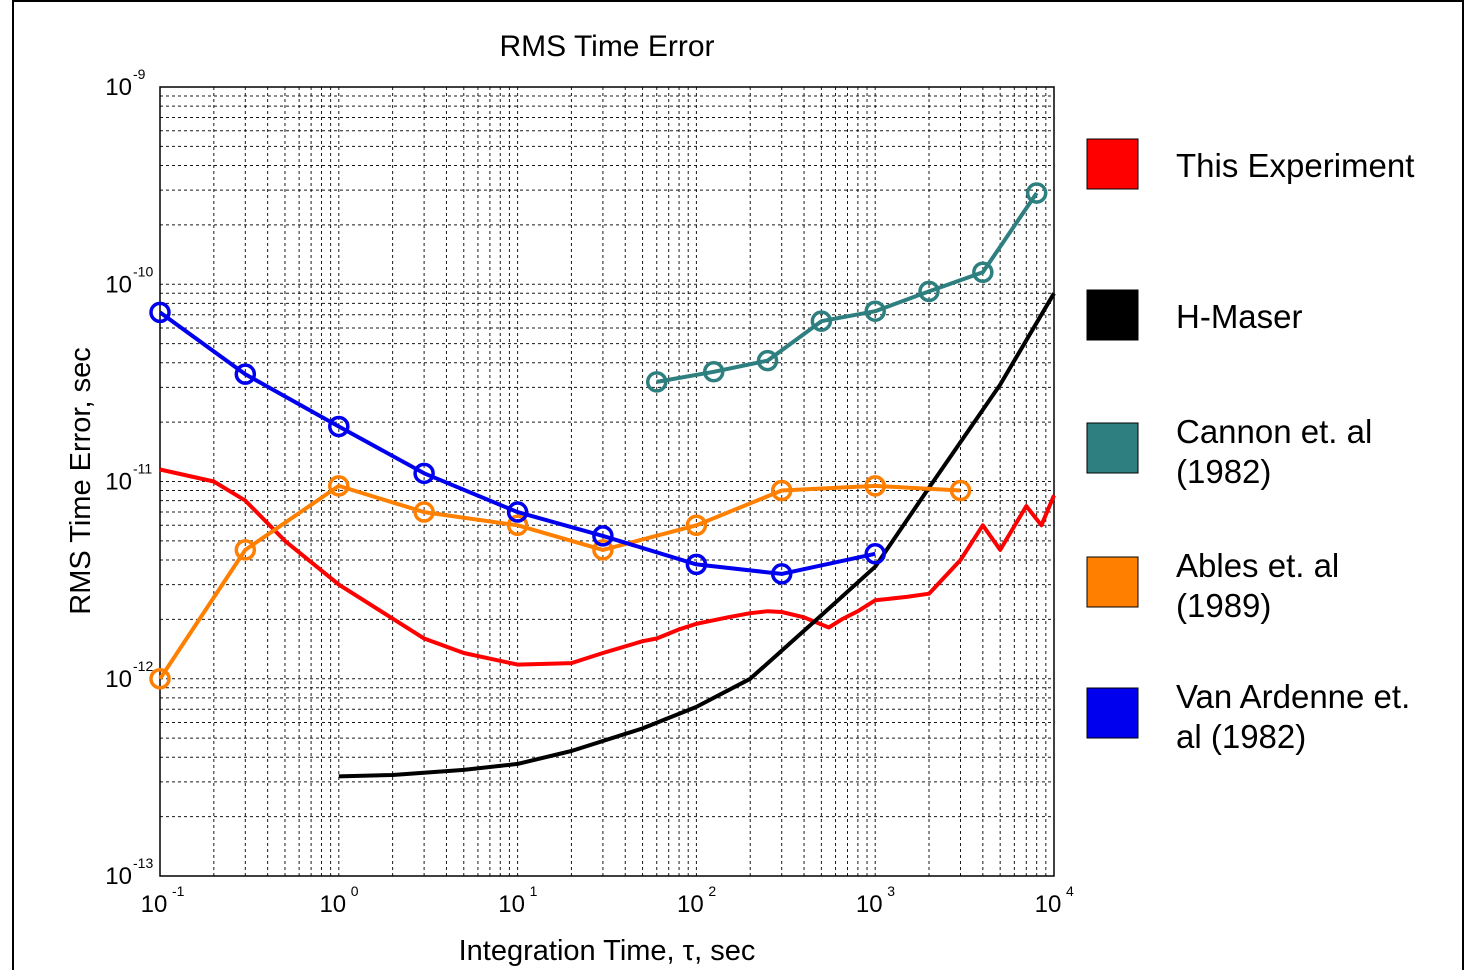 This screenshot has height=970, width=1464. Describe the element at coordinates (143, 666) in the screenshot. I see `y-tick-exponent: -12` at that location.